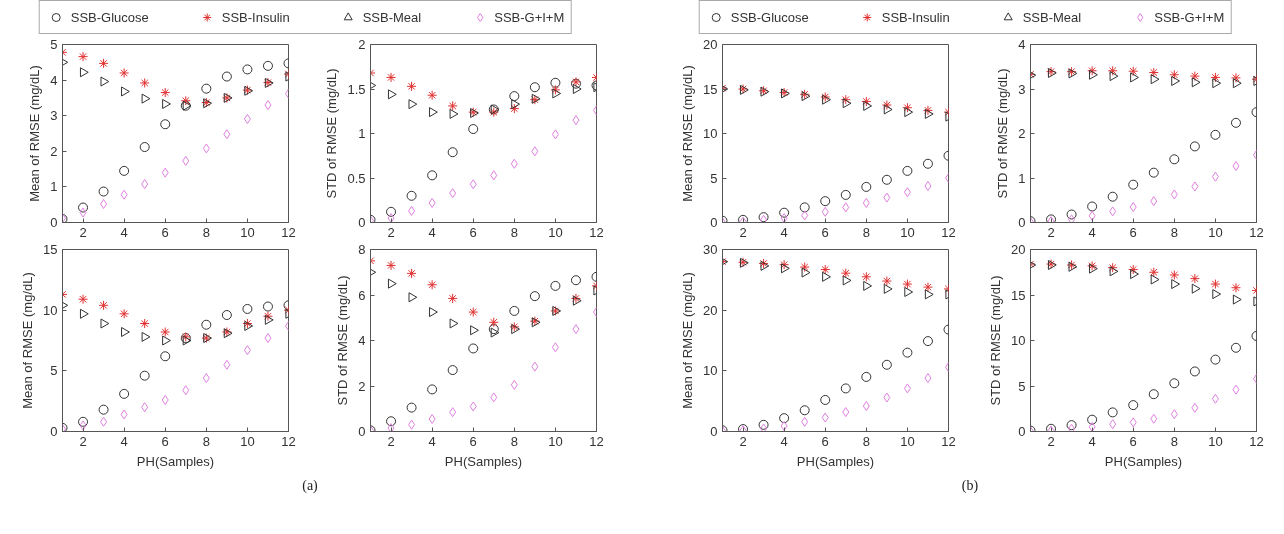  I want to click on y-tick-label: 6, so click(362, 295).